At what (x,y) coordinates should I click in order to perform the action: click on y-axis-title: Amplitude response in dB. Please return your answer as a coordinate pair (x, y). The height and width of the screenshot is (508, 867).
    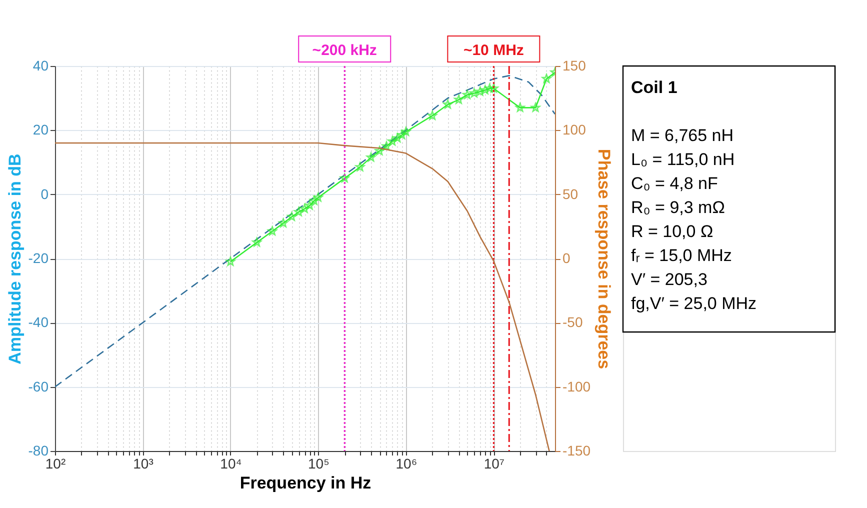
    Looking at the image, I should click on (14, 259).